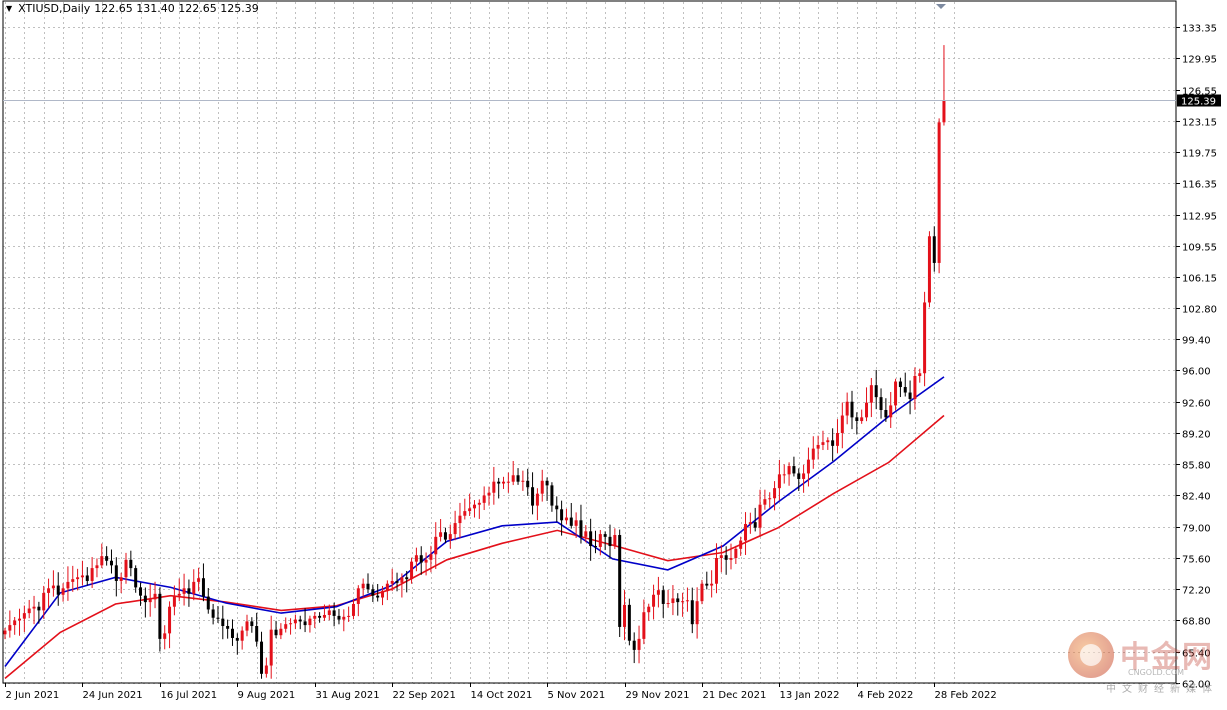 The width and height of the screenshot is (1227, 710). Describe the element at coordinates (267, 695) in the screenshot. I see `x-tick-label: 9 Aug 2021` at that location.